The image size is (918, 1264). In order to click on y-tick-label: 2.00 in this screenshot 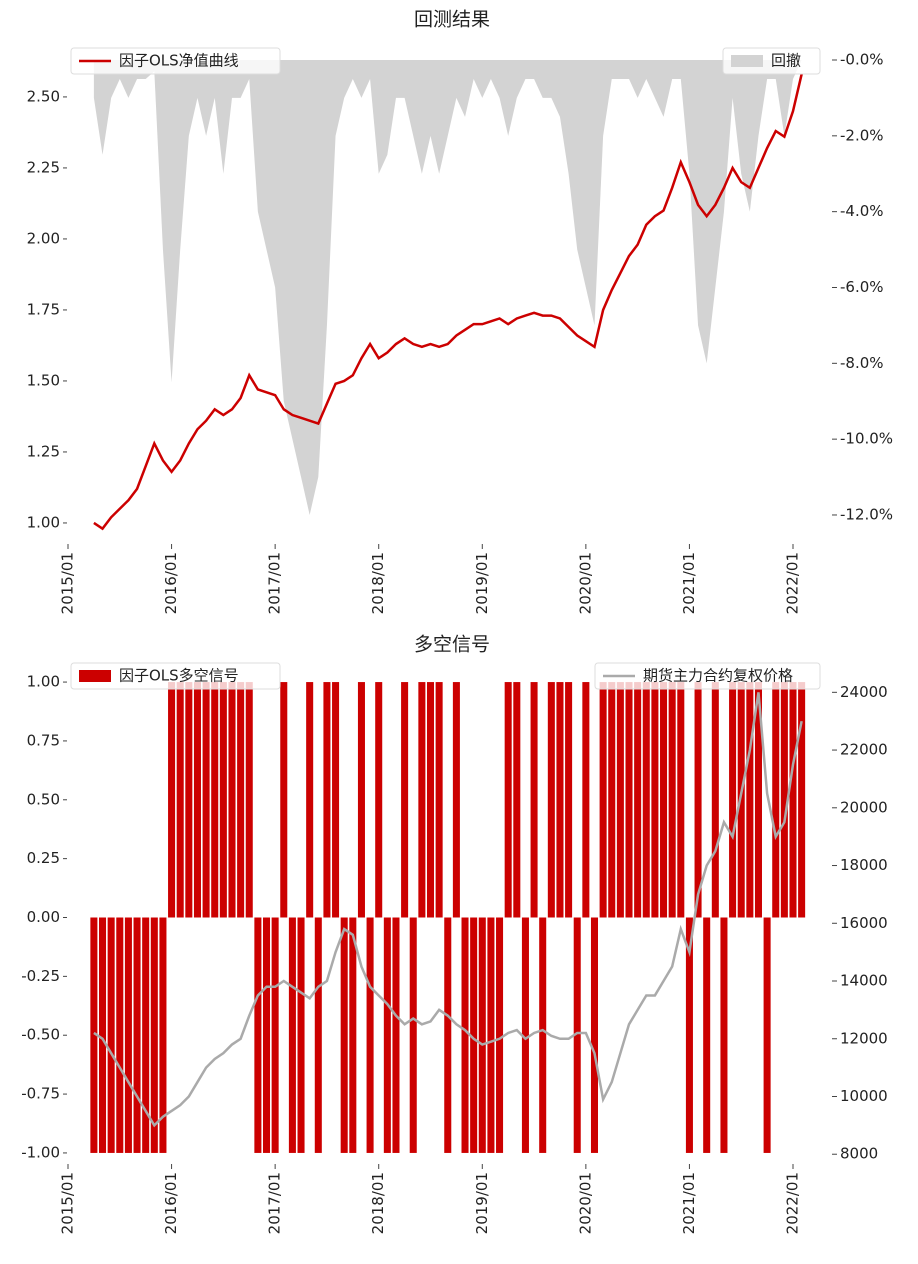, I will do `click(43, 238)`.